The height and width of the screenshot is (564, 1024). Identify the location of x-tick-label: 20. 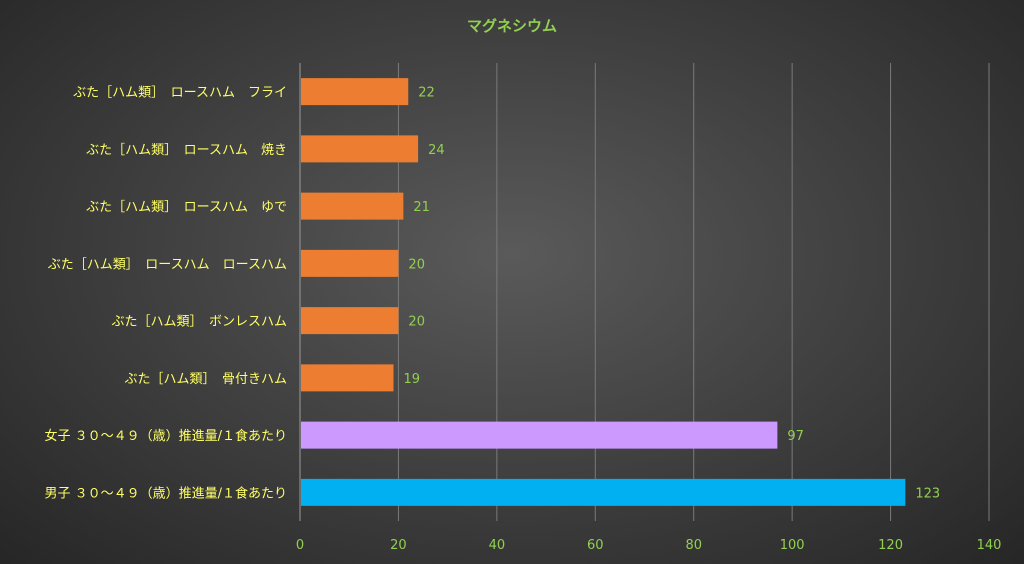
(398, 545).